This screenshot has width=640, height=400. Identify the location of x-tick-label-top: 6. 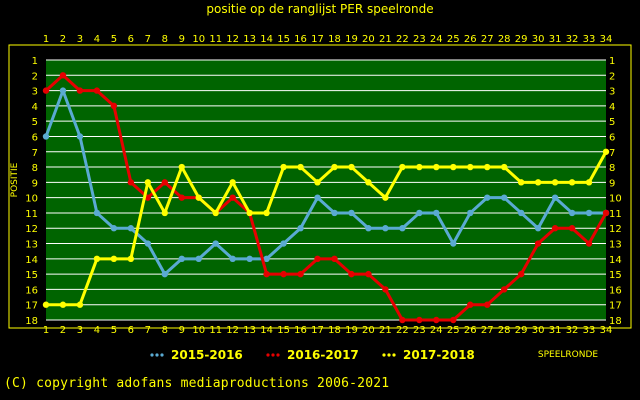
(131, 39).